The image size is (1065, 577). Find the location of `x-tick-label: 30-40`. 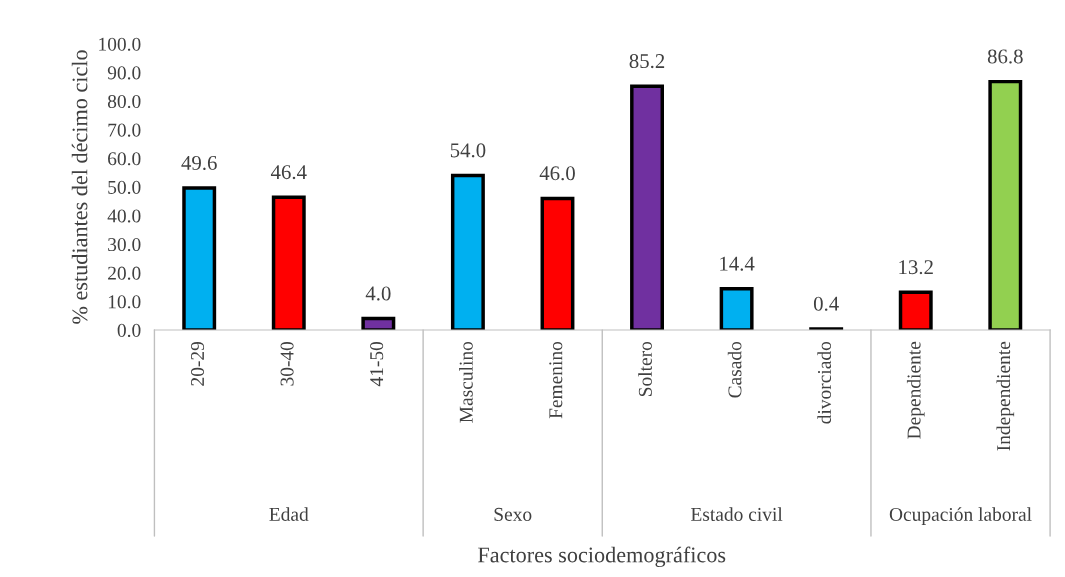

x-tick-label: 30-40 is located at coordinates (287, 363).